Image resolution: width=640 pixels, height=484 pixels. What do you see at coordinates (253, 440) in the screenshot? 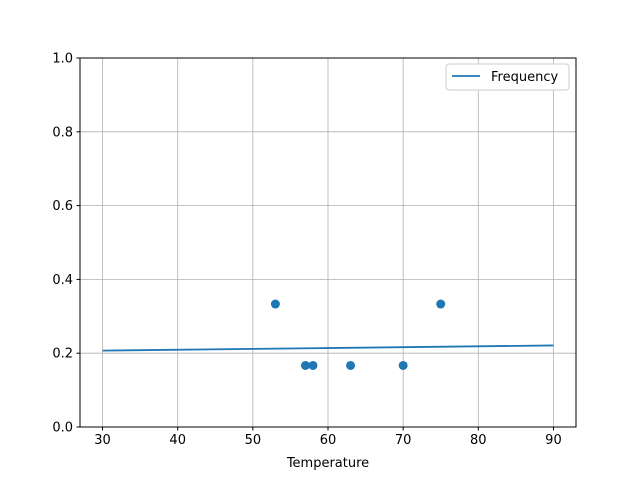
I see `x-tick-label: 50` at bounding box center [253, 440].